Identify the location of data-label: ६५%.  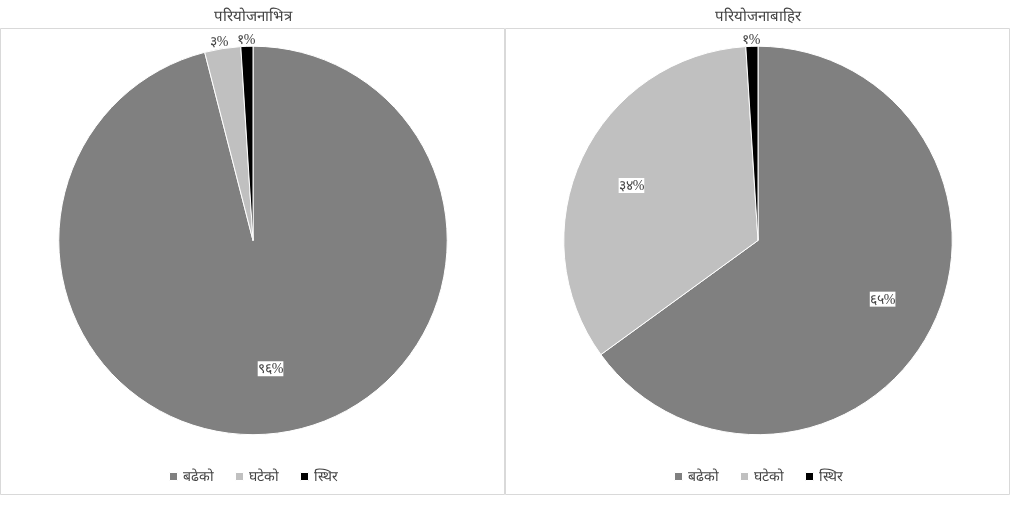
(882, 299).